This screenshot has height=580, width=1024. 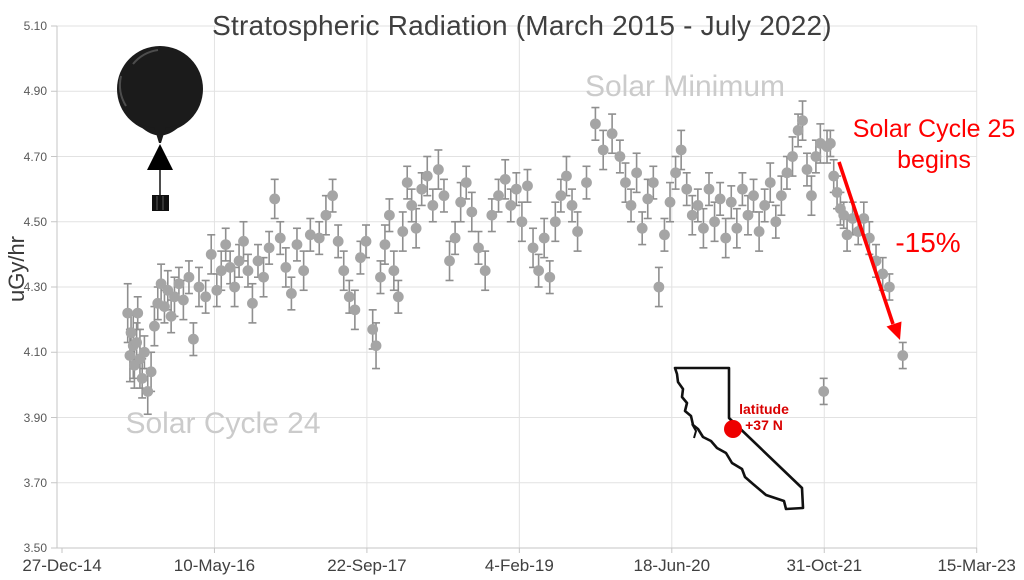 I want to click on x-tick-label: 4-Feb-19, so click(x=519, y=565).